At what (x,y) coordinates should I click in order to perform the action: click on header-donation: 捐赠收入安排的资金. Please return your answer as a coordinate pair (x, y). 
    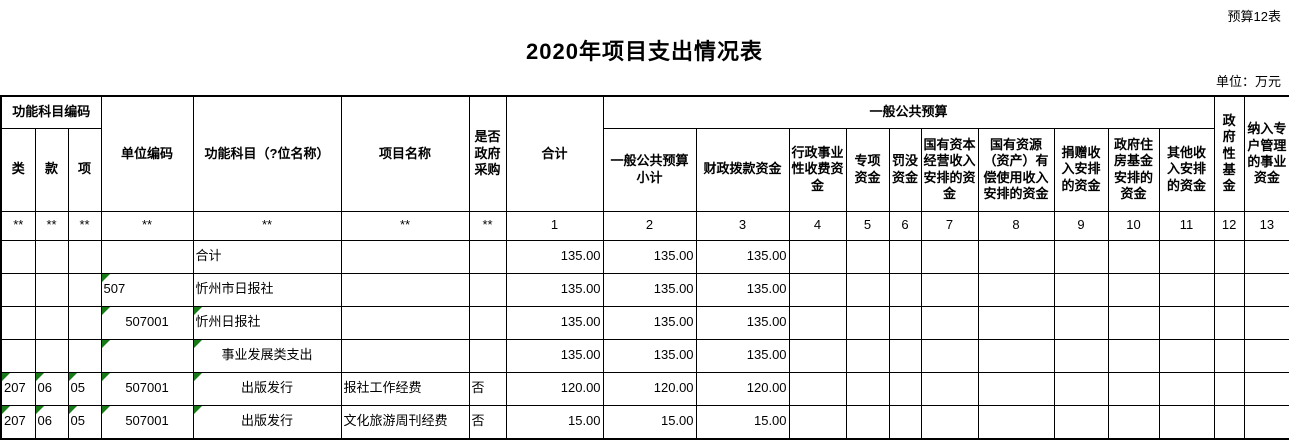
    Looking at the image, I should click on (1081, 169).